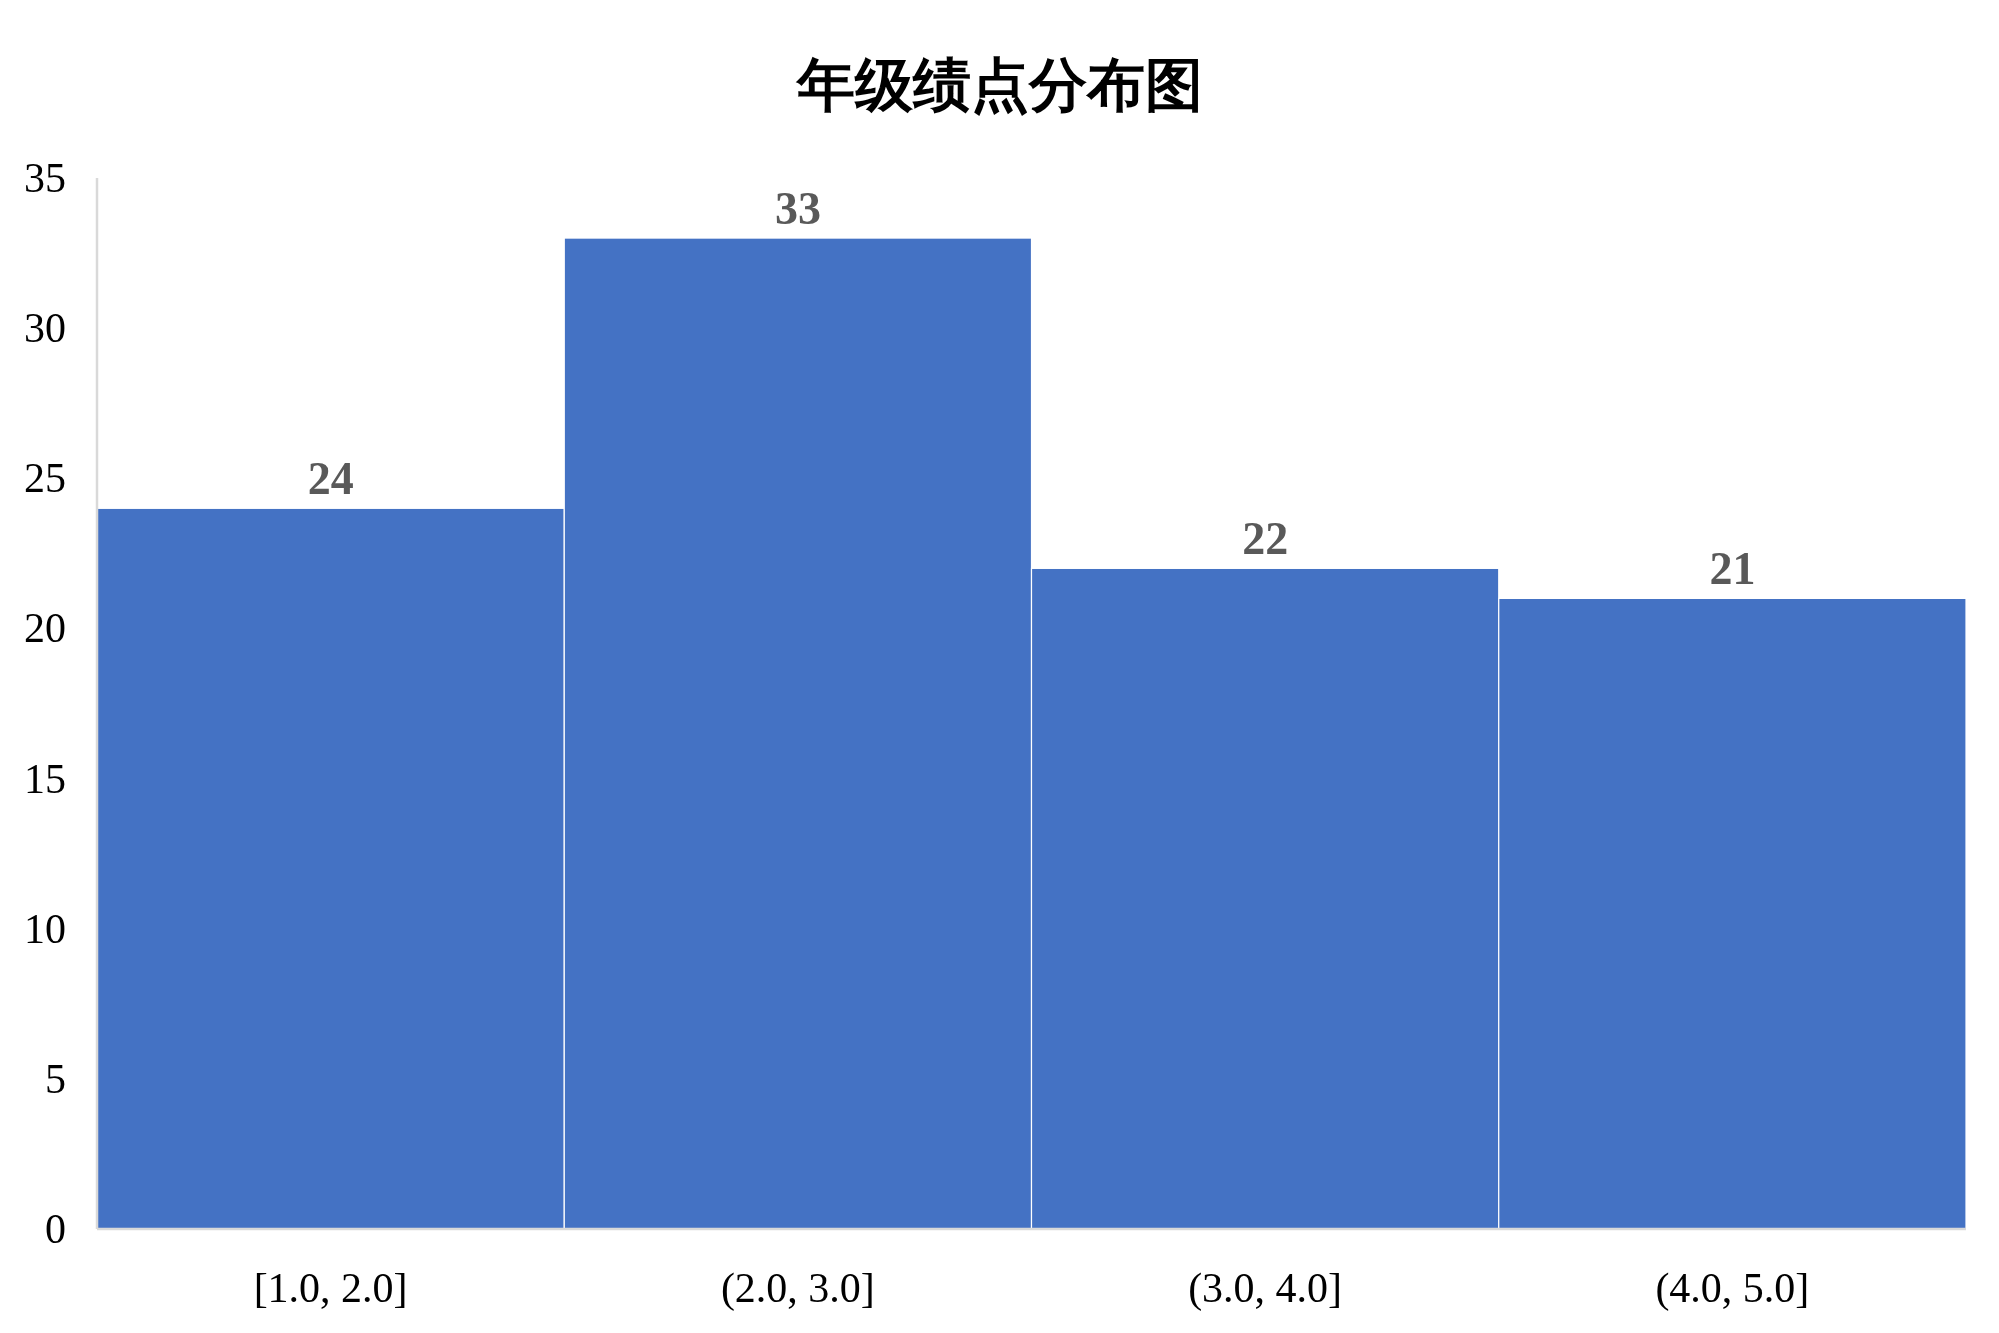  What do you see at coordinates (45, 928) in the screenshot?
I see `y-tick-label: 10` at bounding box center [45, 928].